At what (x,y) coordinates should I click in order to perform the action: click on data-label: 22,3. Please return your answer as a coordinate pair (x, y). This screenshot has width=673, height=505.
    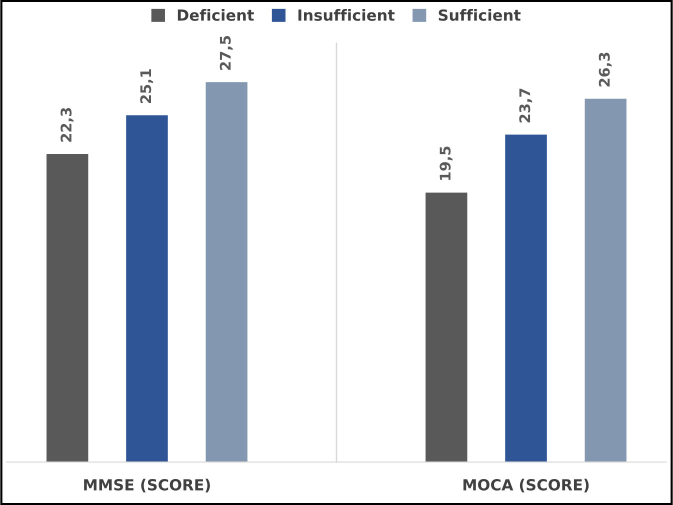
    Looking at the image, I should click on (67, 125).